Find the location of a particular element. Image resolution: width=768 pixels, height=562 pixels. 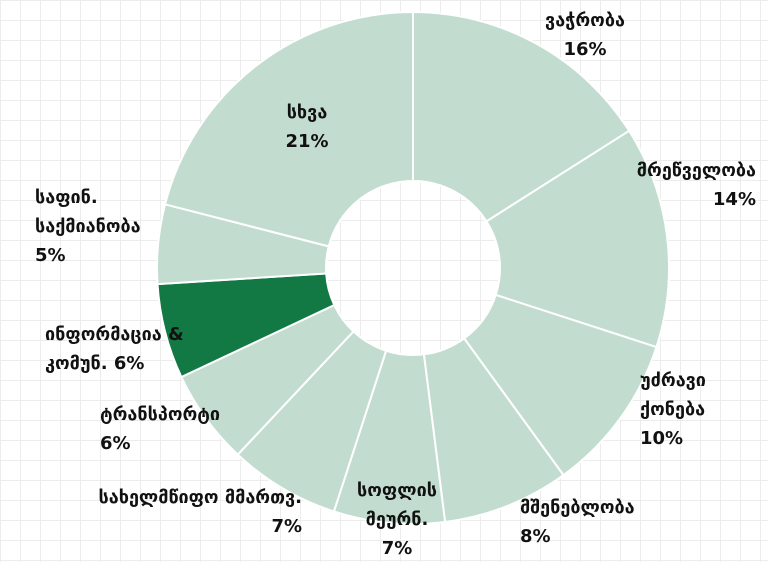

category-label: მშენებლობა is located at coordinates (577, 507).